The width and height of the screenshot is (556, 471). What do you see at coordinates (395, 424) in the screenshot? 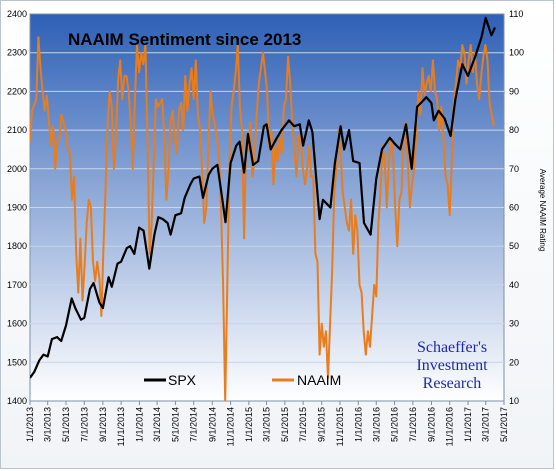
I see `x-tick-label: 5/1/2016` at bounding box center [395, 424].